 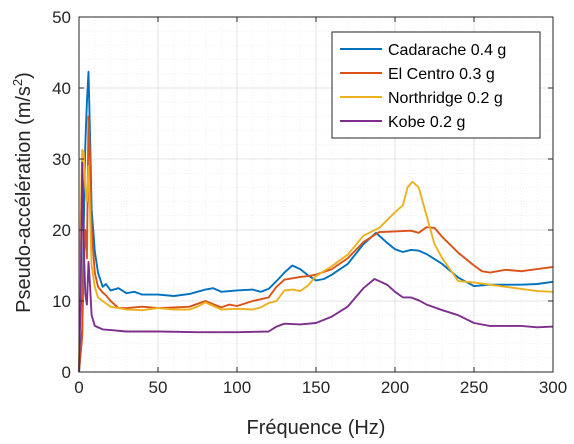 What do you see at coordinates (66, 372) in the screenshot?
I see `y-tick-label: 0` at bounding box center [66, 372].